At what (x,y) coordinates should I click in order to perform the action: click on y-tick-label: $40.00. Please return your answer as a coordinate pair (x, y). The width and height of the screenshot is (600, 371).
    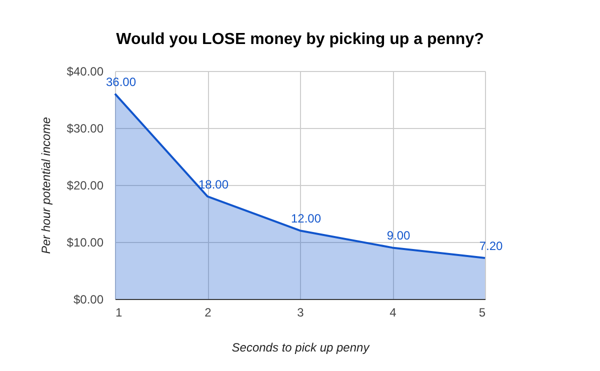
    Looking at the image, I should click on (85, 71).